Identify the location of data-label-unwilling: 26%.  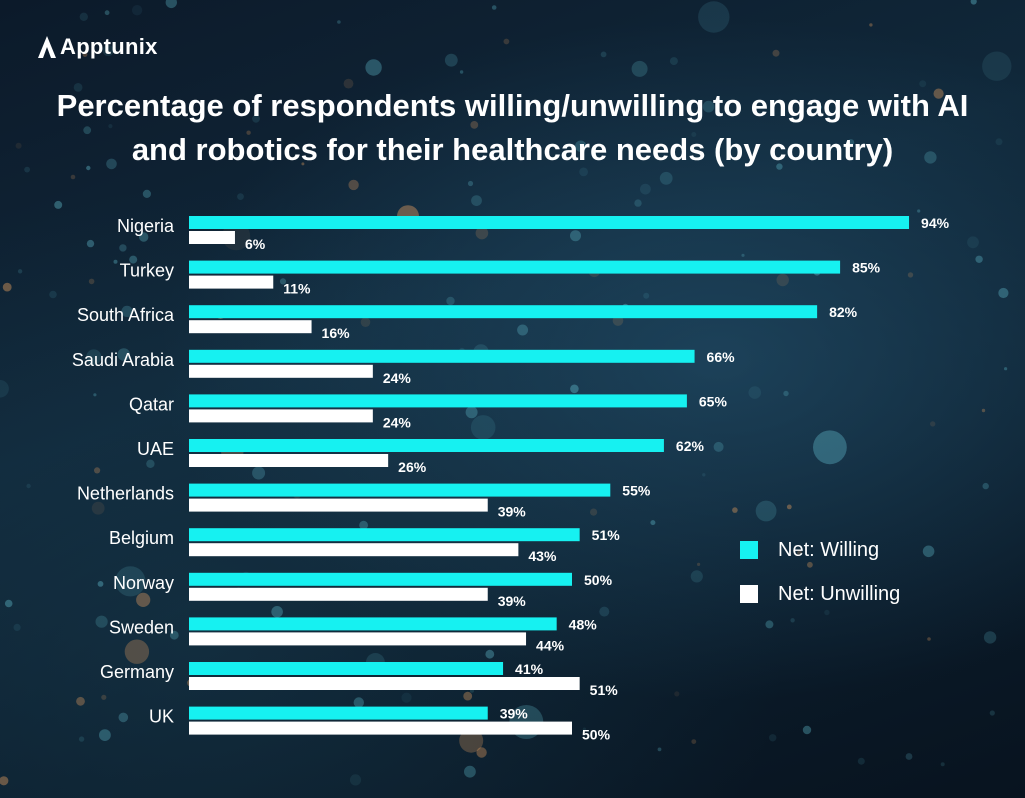
(412, 467).